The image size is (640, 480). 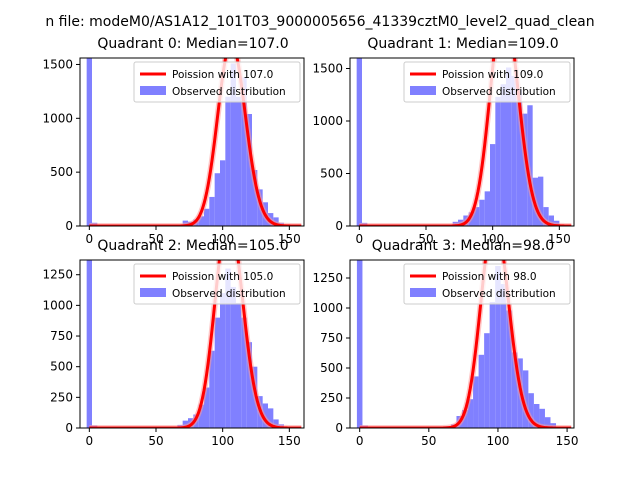 I want to click on quadrant-2-plot-area, so click(x=194, y=344).